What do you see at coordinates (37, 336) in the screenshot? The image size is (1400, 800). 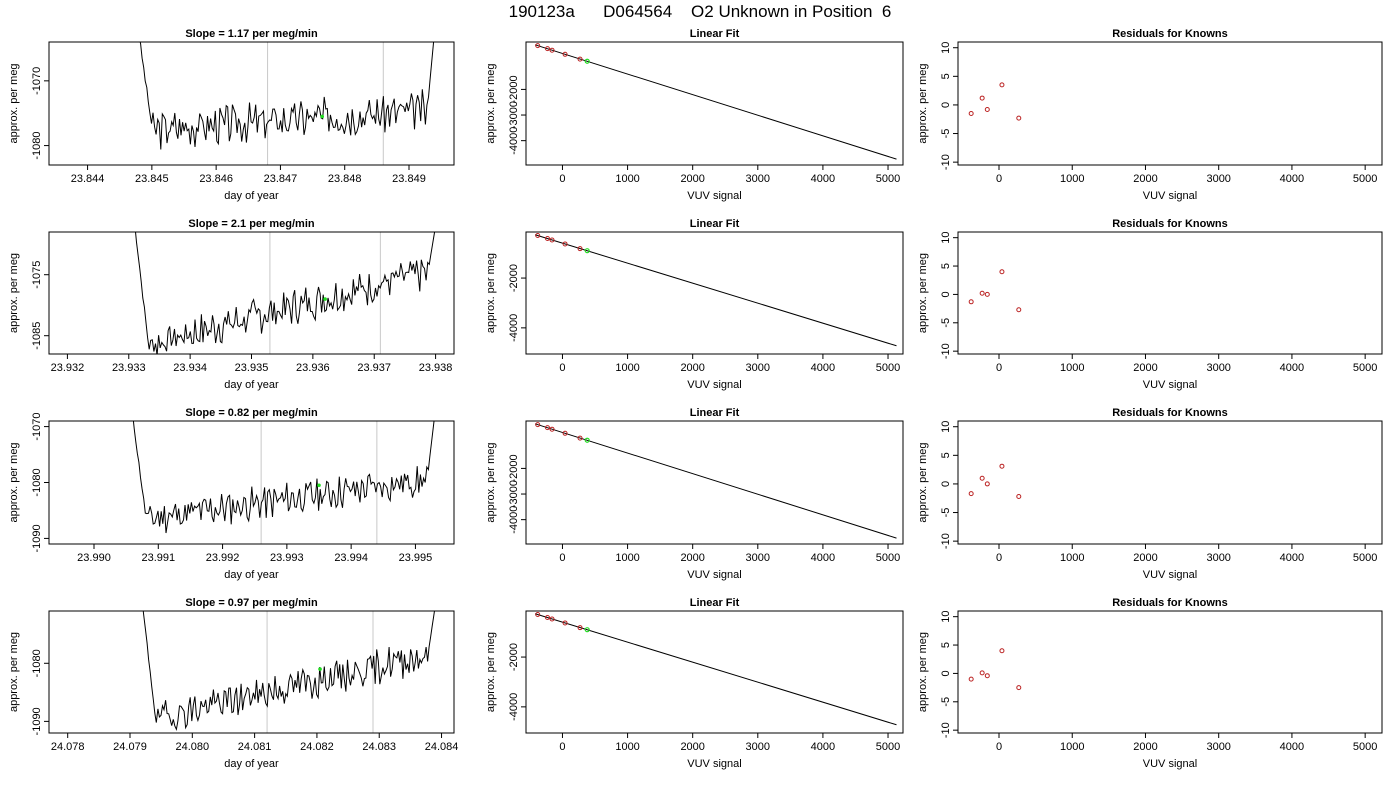 I see `y-tick-label: -1085` at bounding box center [37, 336].